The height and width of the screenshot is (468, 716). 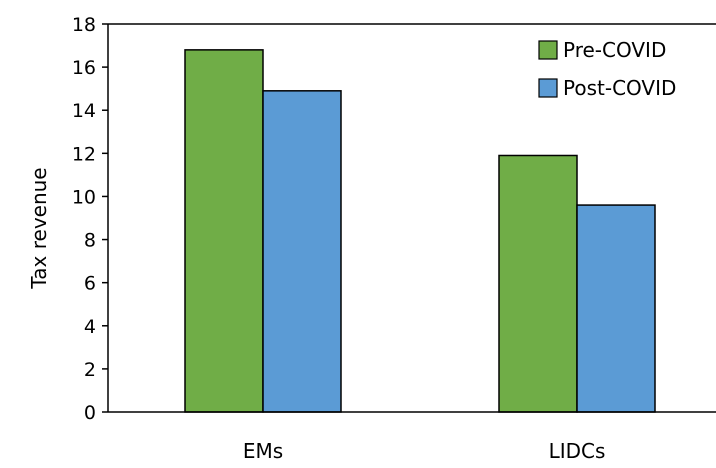 I want to click on legend-label: Post-COVID, so click(x=619, y=88).